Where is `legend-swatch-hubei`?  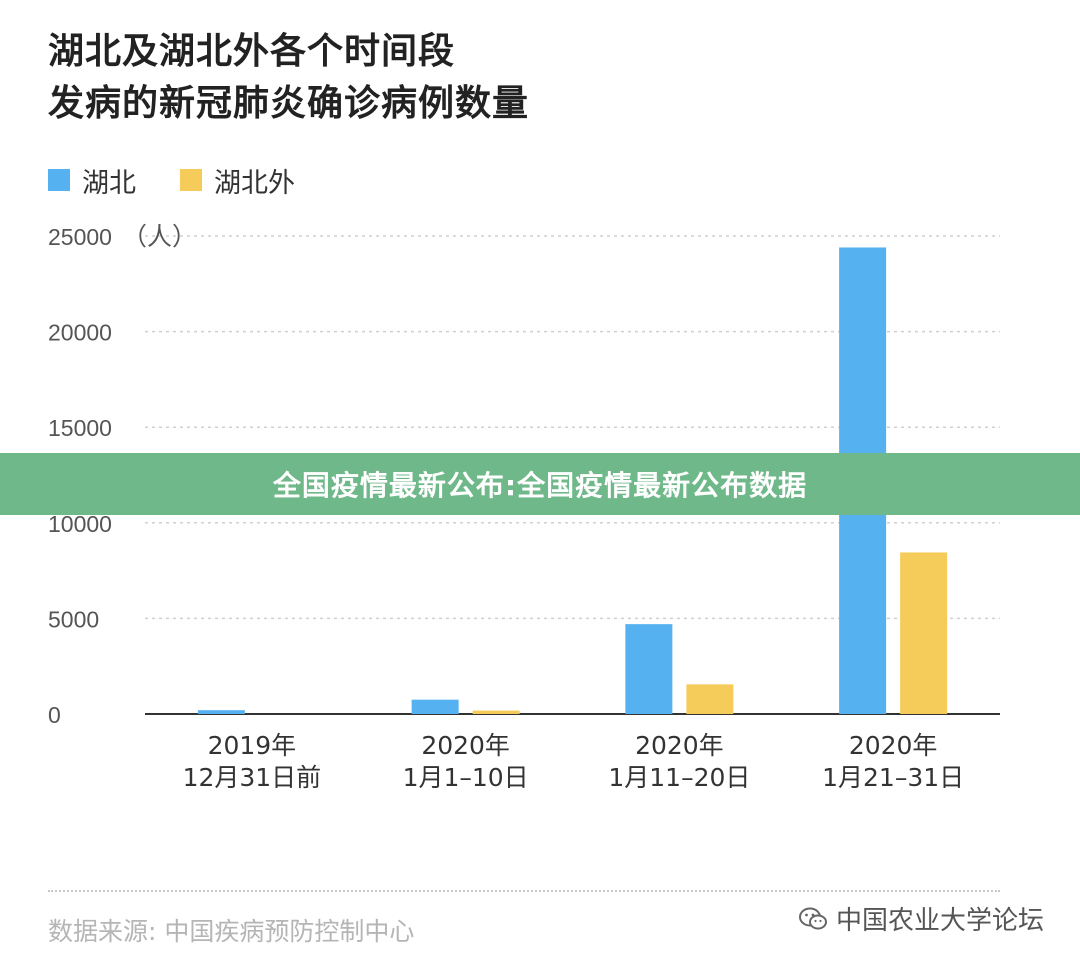 legend-swatch-hubei is located at coordinates (59, 180).